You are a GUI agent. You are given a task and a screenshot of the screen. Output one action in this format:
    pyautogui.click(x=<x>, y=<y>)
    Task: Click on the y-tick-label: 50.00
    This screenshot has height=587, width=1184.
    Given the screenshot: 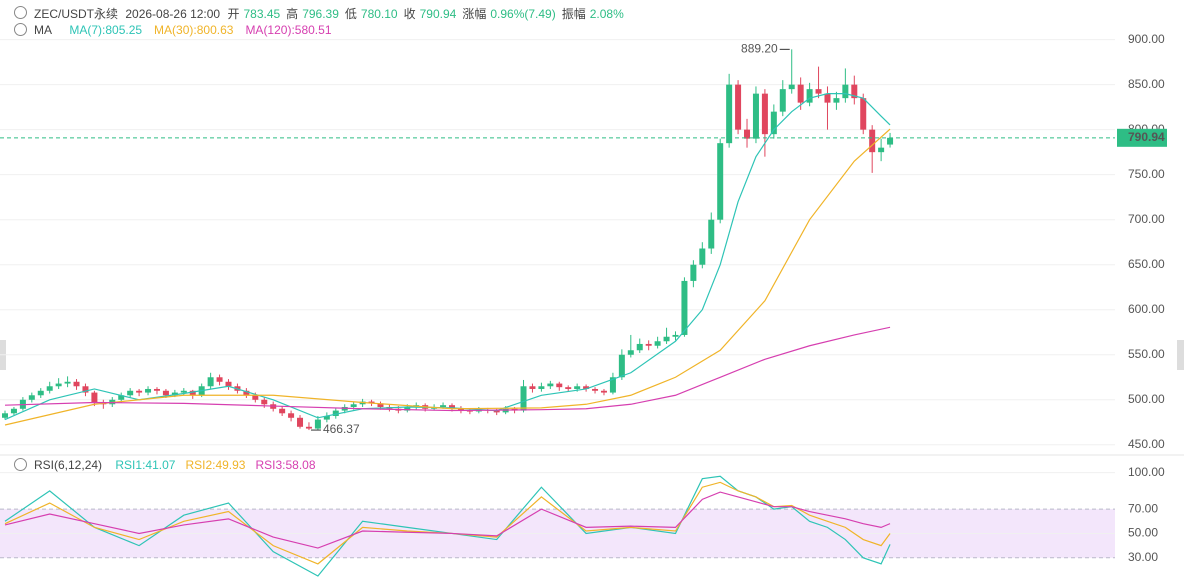 What is the action you would take?
    pyautogui.click(x=1143, y=533)
    